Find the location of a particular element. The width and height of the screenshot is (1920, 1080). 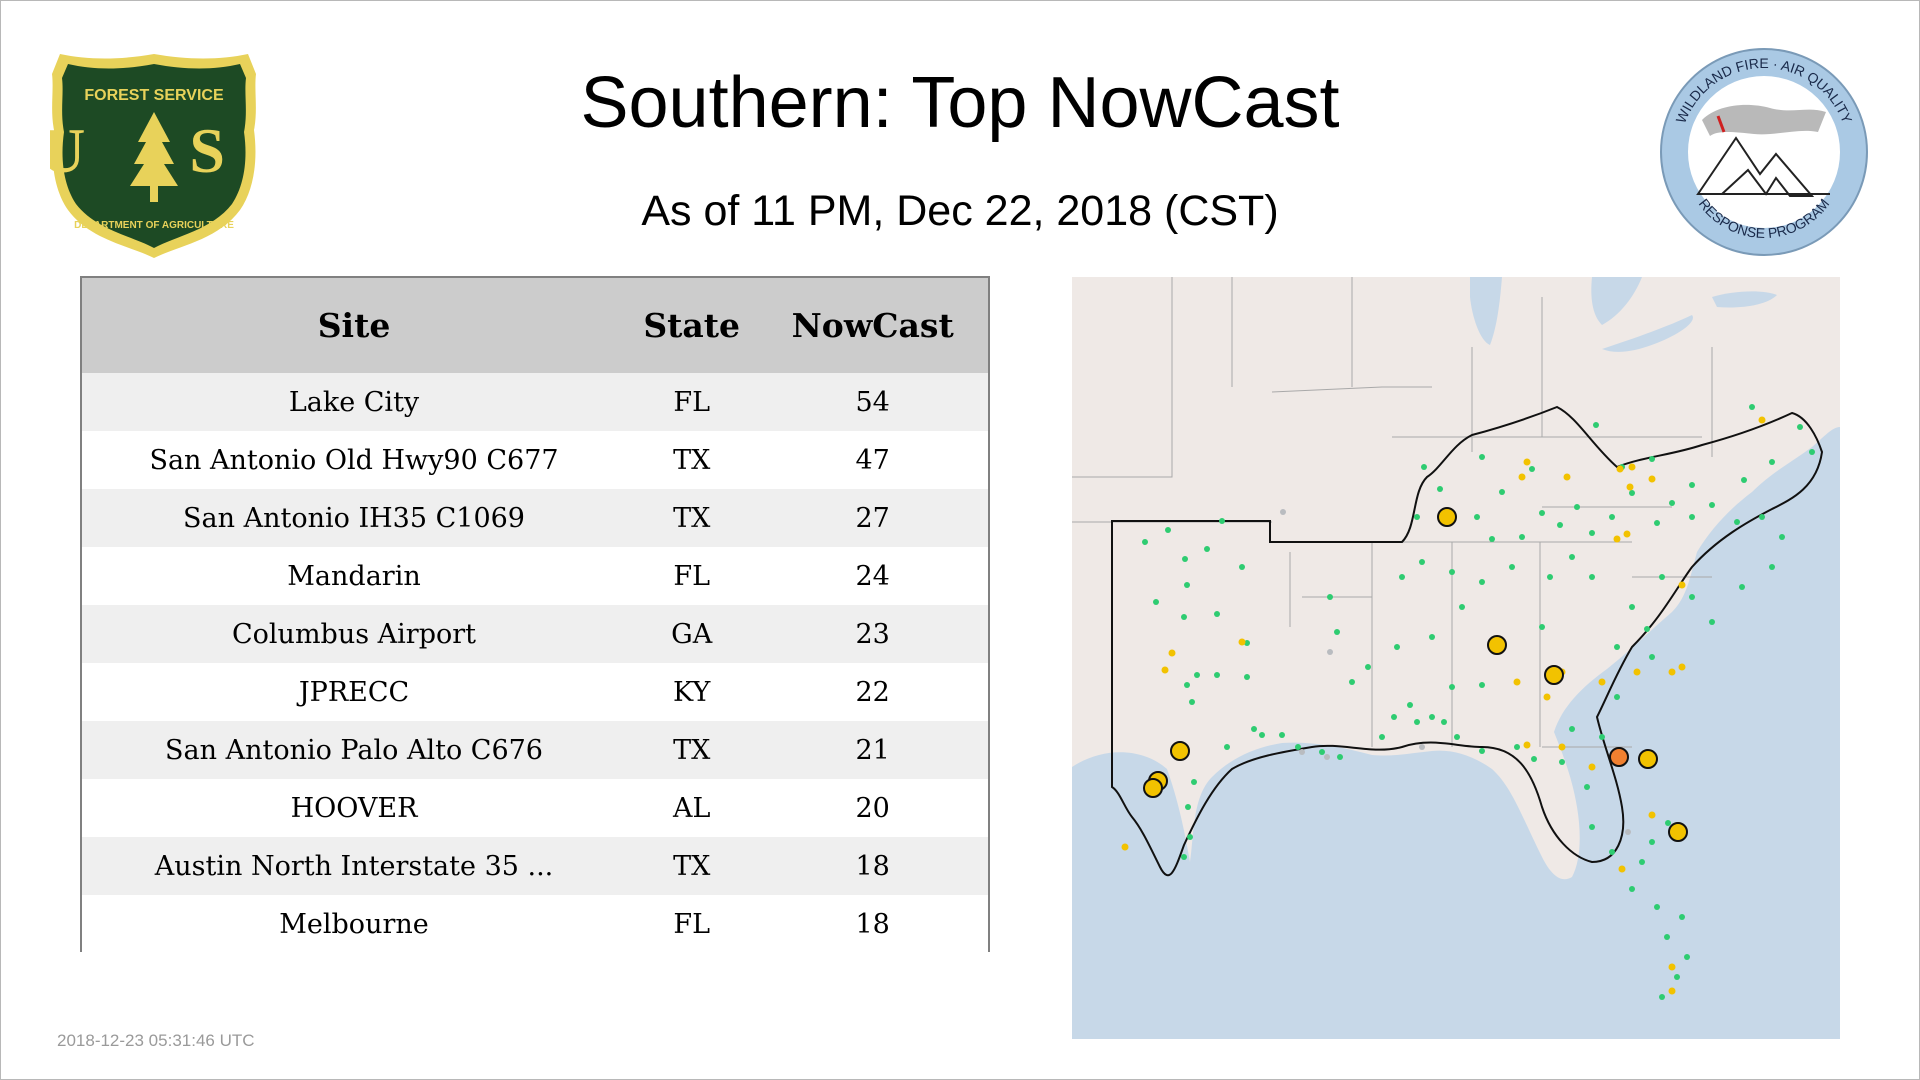

site-cell: Mandarin is located at coordinates (354, 576).